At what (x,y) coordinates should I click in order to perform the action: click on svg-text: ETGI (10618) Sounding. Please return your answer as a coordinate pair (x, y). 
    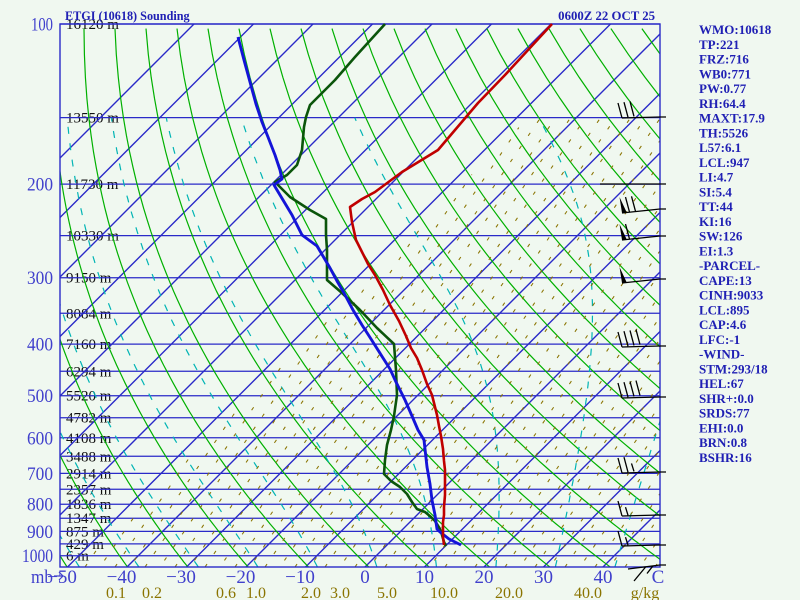
    Looking at the image, I should click on (127, 16).